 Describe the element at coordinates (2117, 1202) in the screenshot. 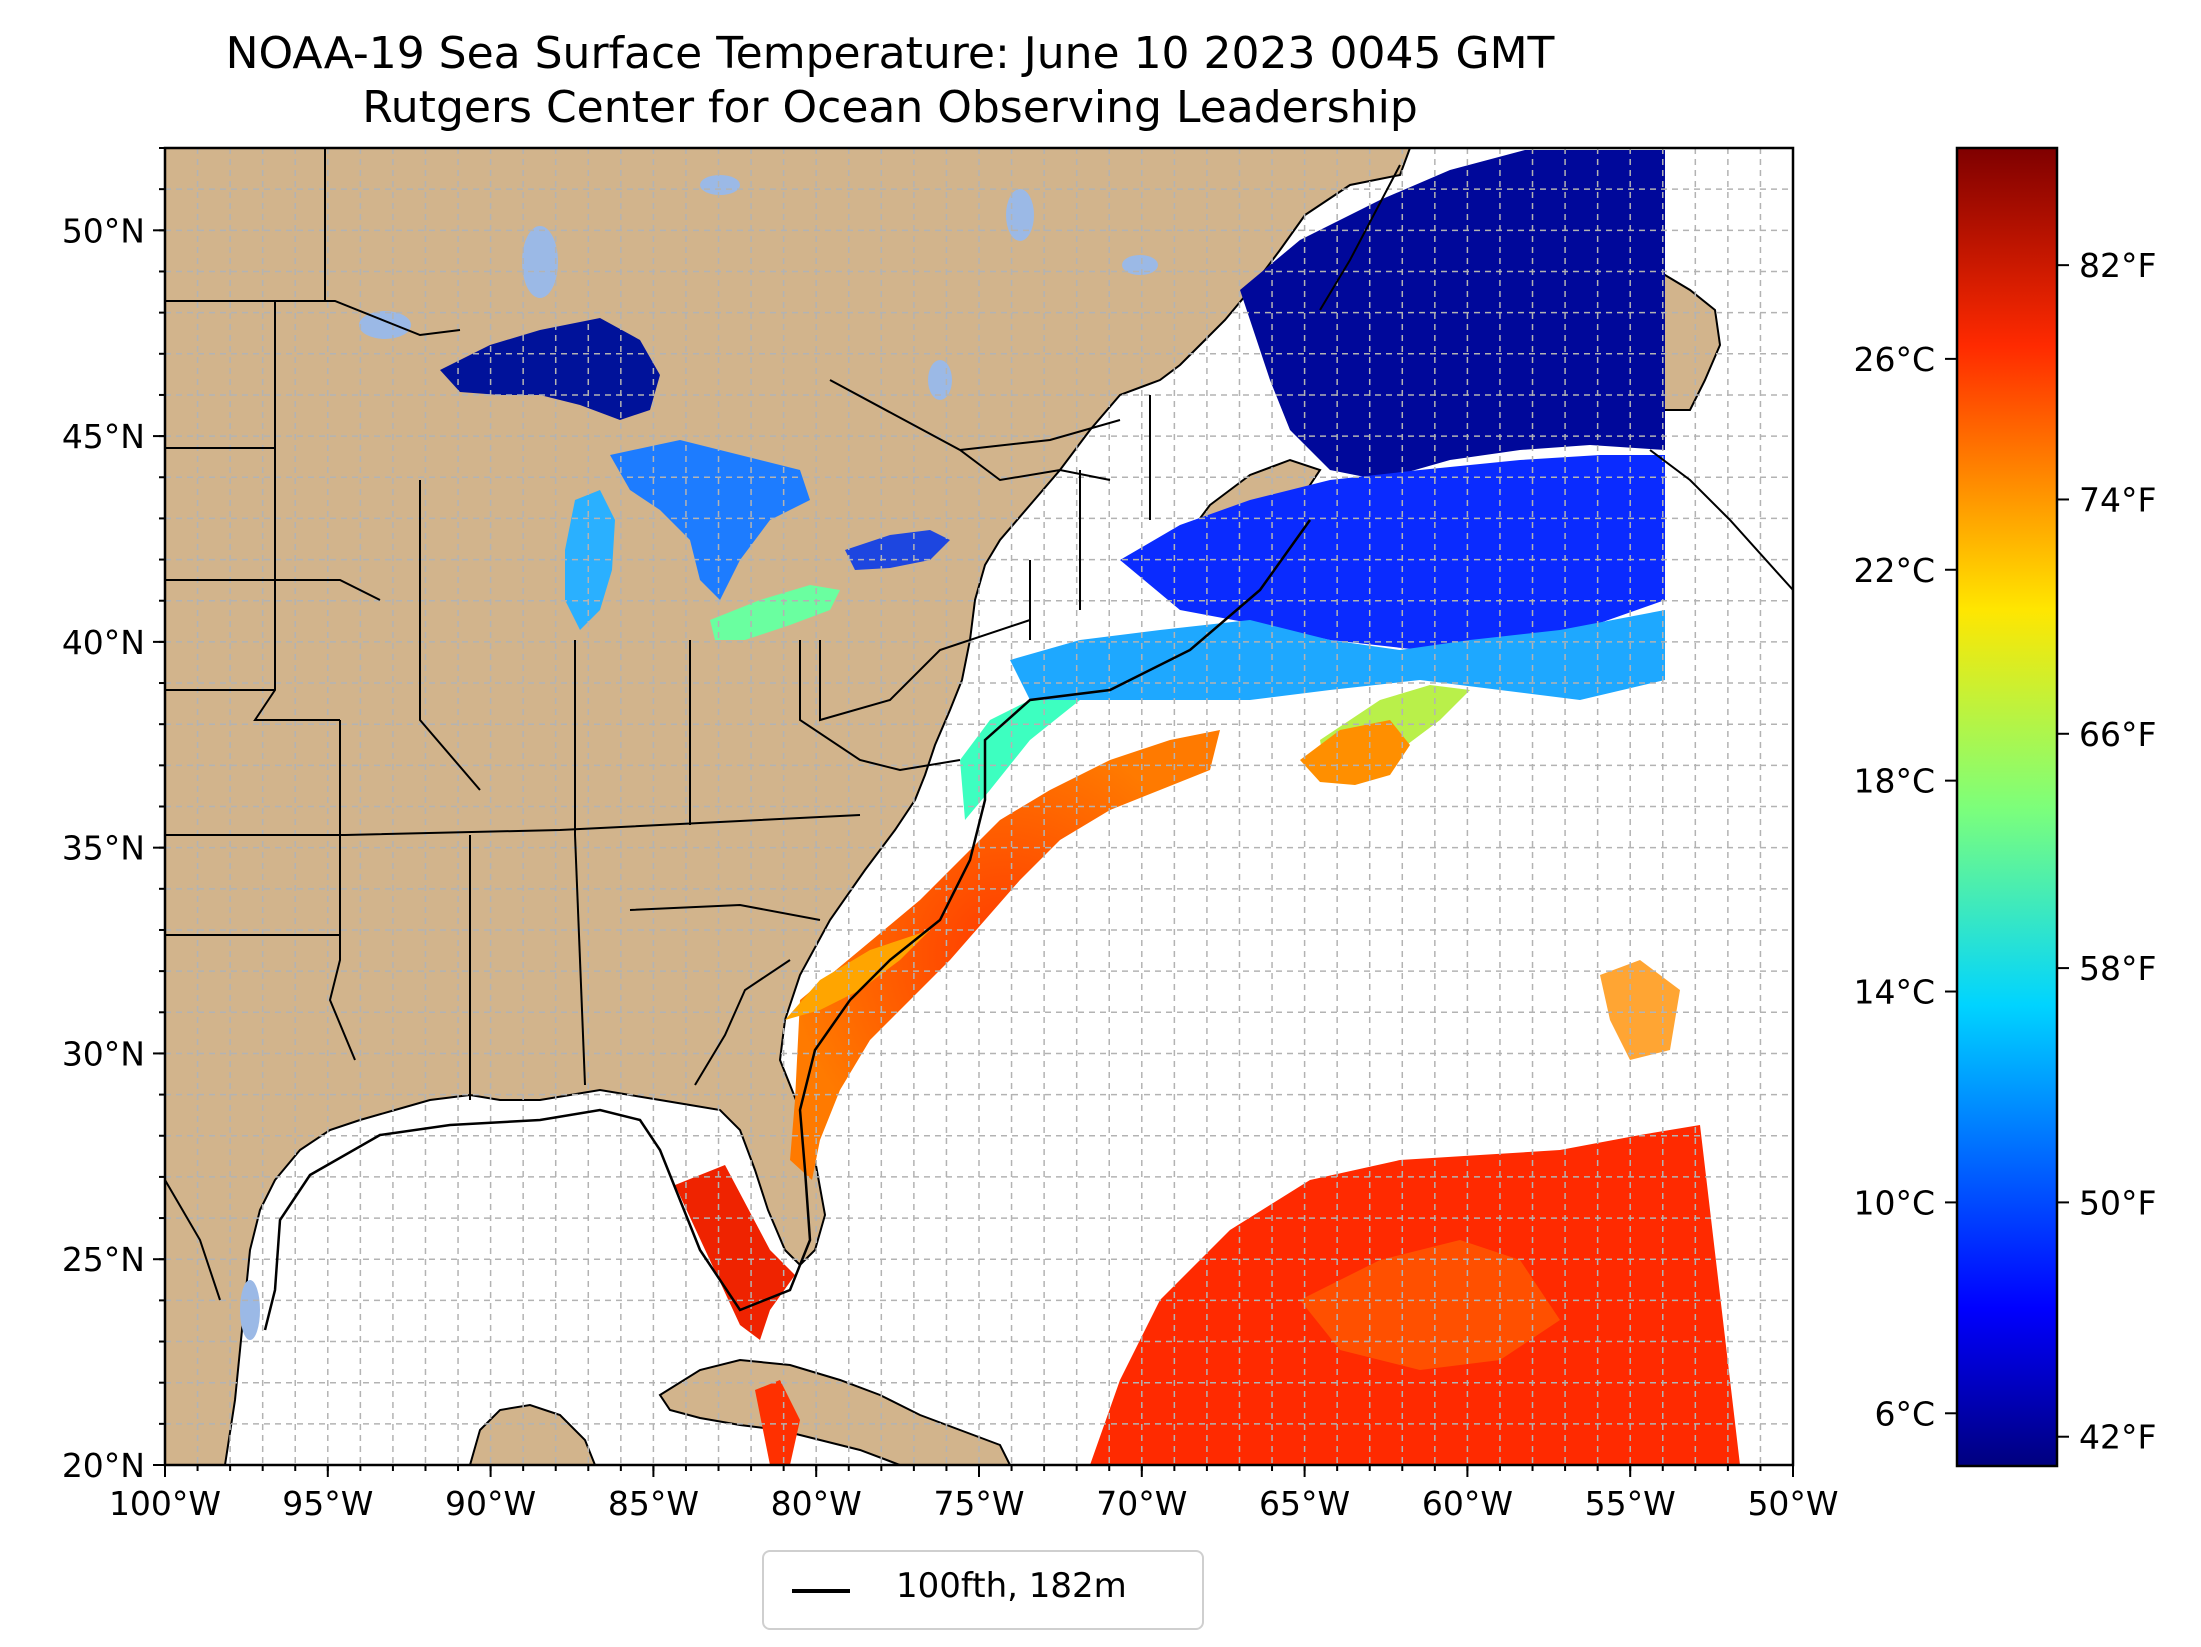

I see `colorbar-fahrenheit-label: 50°F` at that location.